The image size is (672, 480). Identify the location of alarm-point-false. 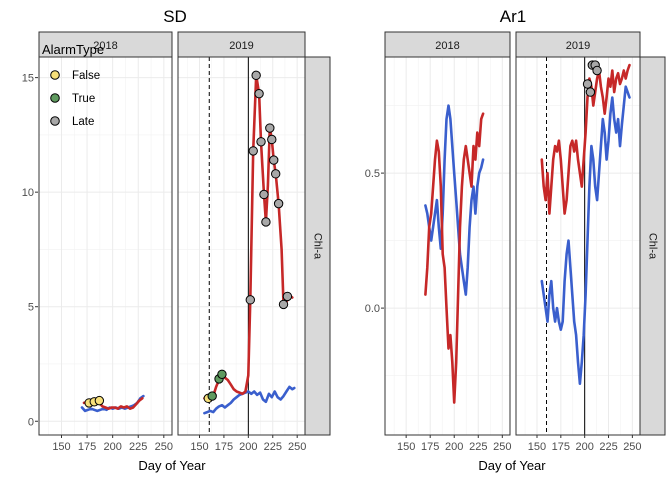
(99, 400).